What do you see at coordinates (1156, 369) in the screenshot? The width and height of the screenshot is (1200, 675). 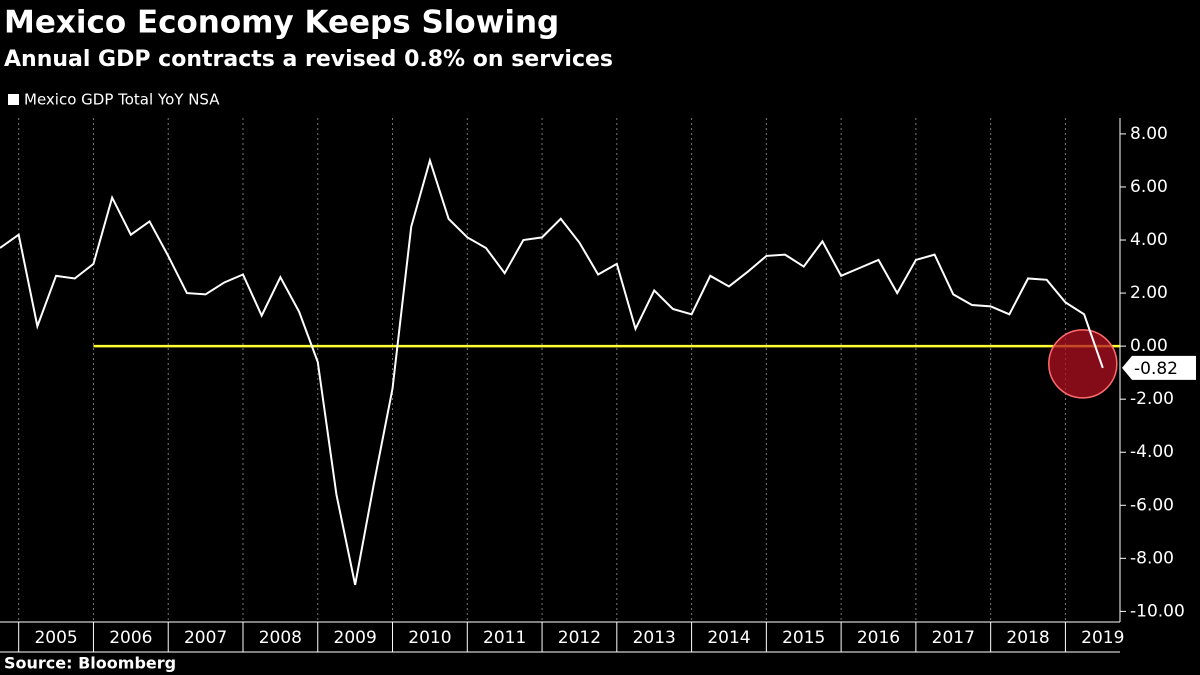 I see `last-value-label: -0.82` at bounding box center [1156, 369].